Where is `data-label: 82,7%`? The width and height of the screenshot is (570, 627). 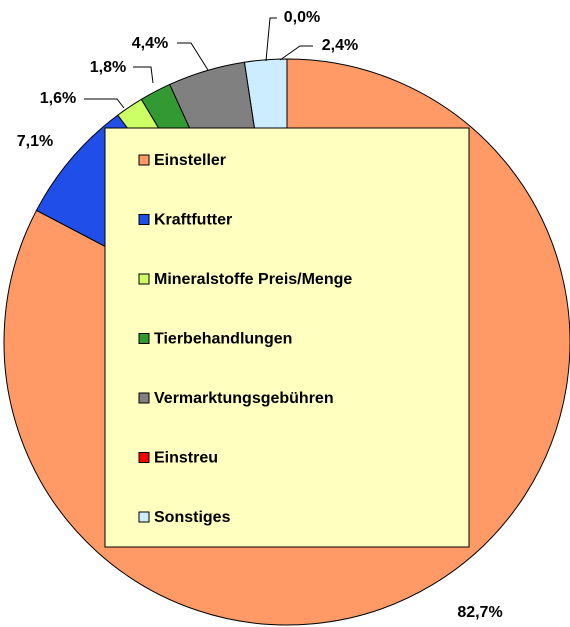 data-label: 82,7% is located at coordinates (479, 612).